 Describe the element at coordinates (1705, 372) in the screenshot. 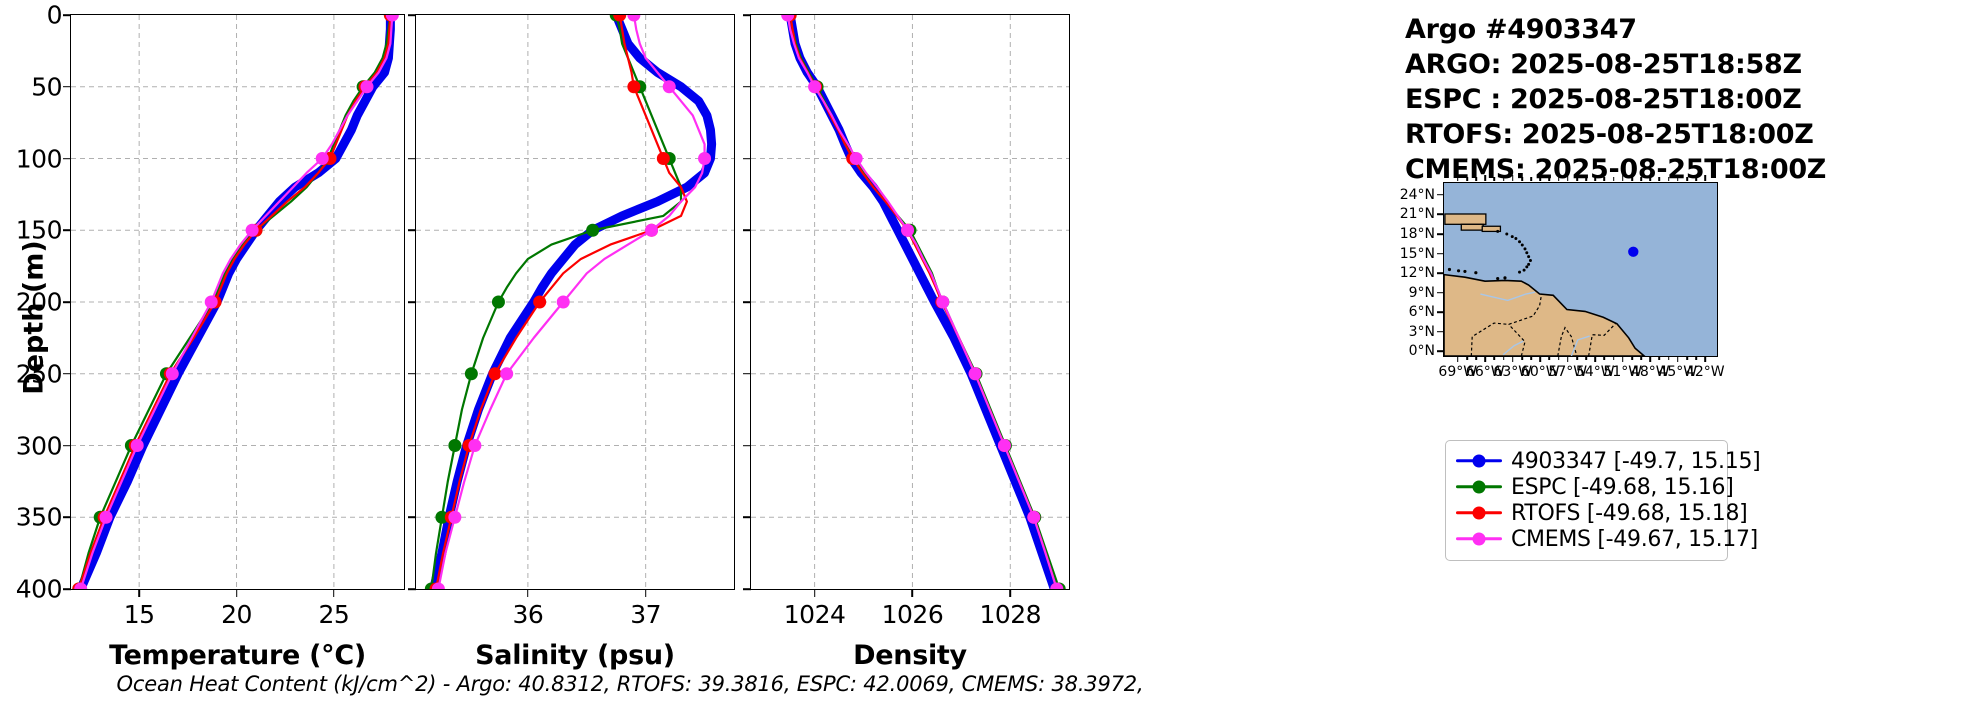

I see `map-lon-label: 42°W` at that location.